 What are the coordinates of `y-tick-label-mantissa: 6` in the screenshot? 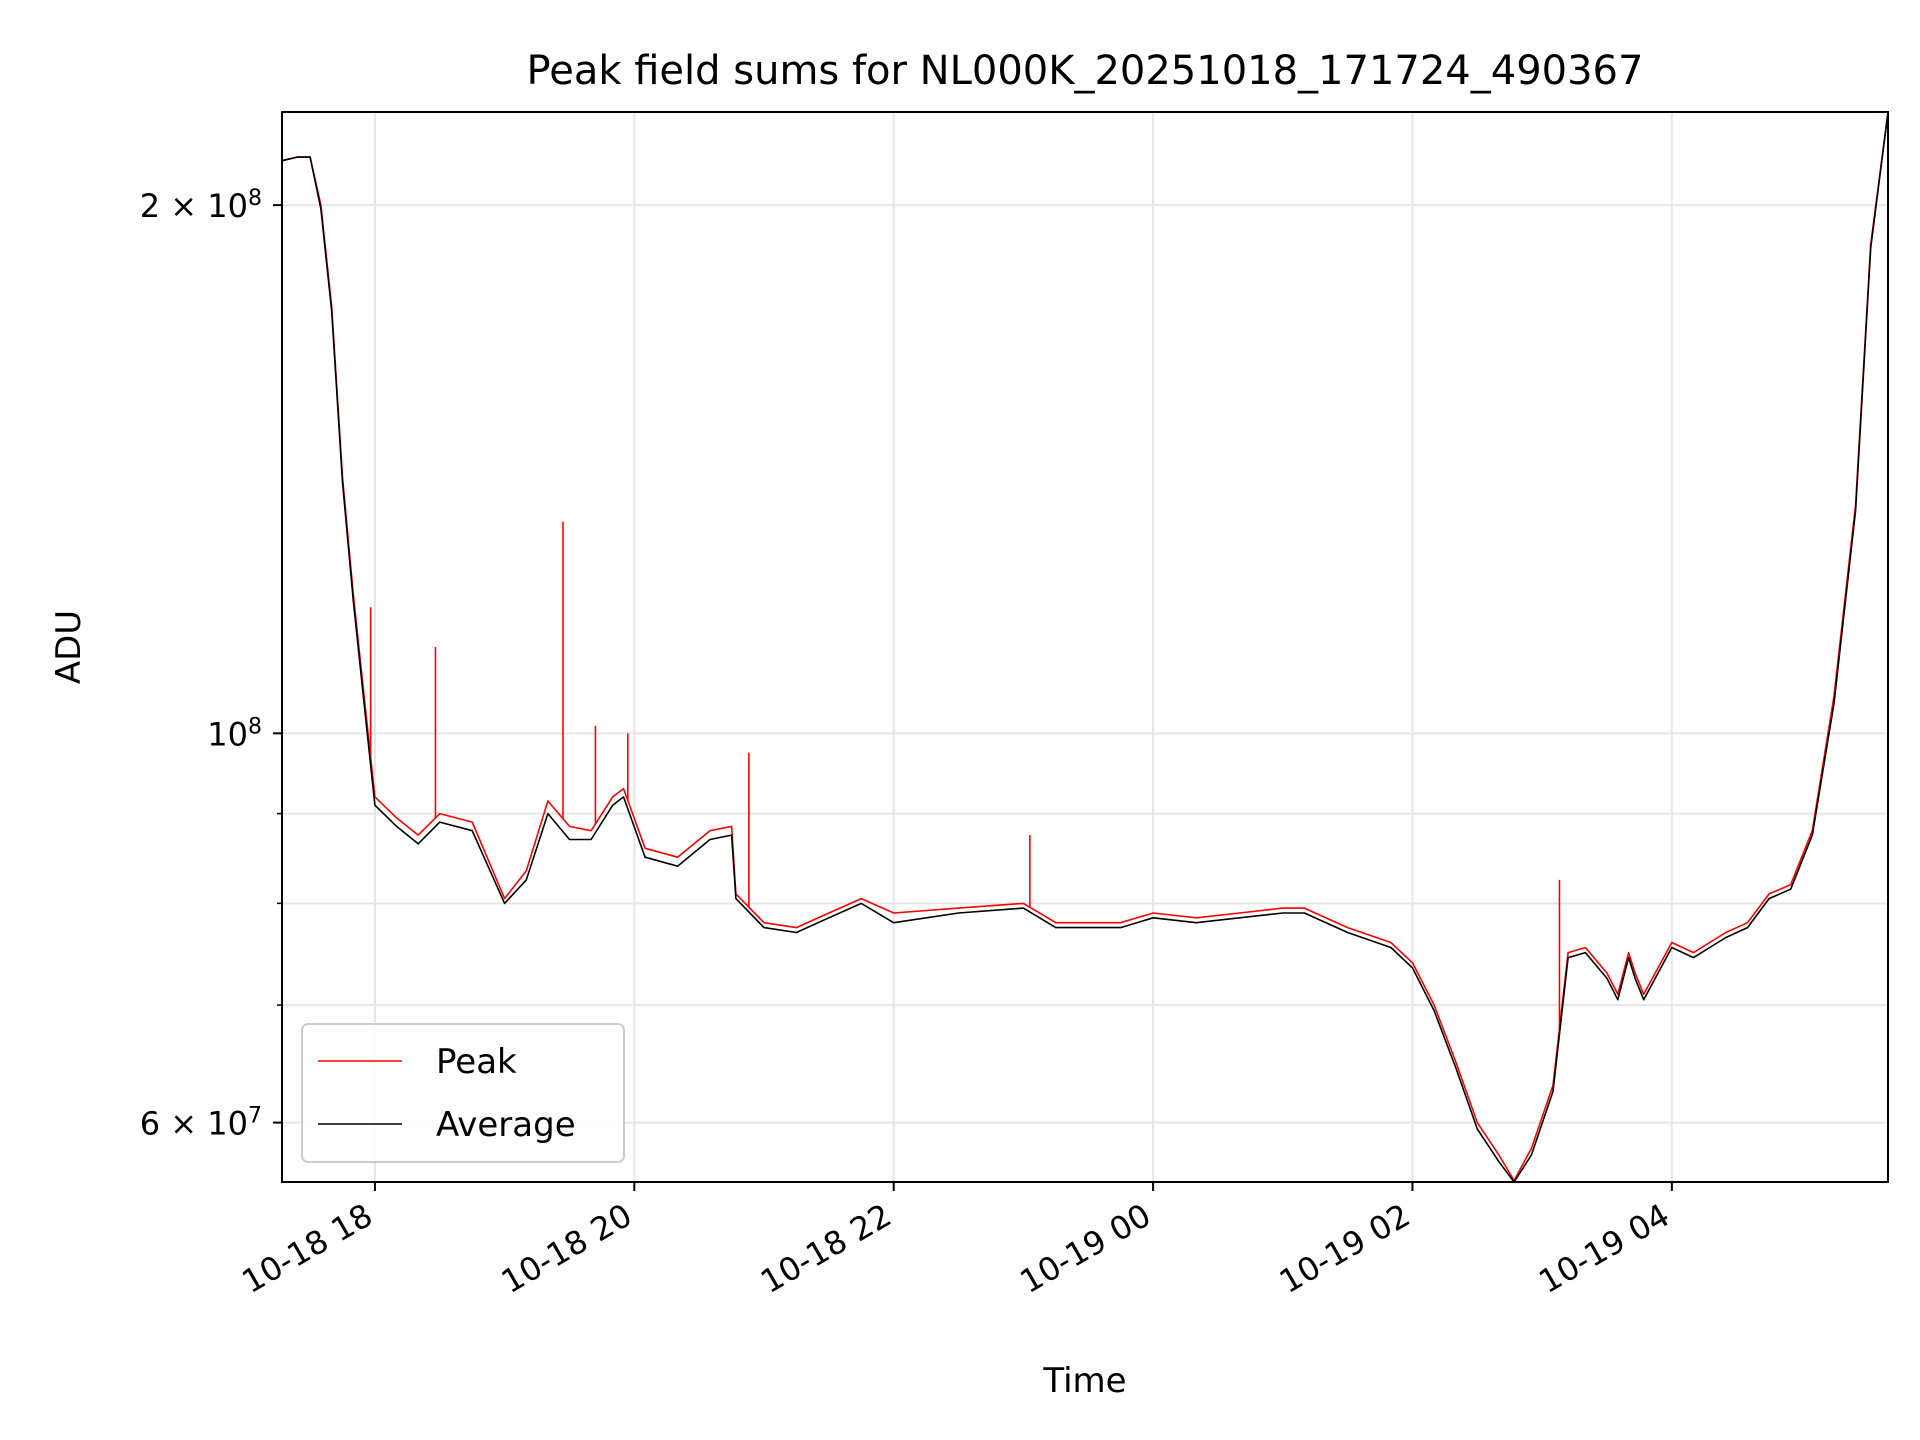 It's located at (150, 1124).